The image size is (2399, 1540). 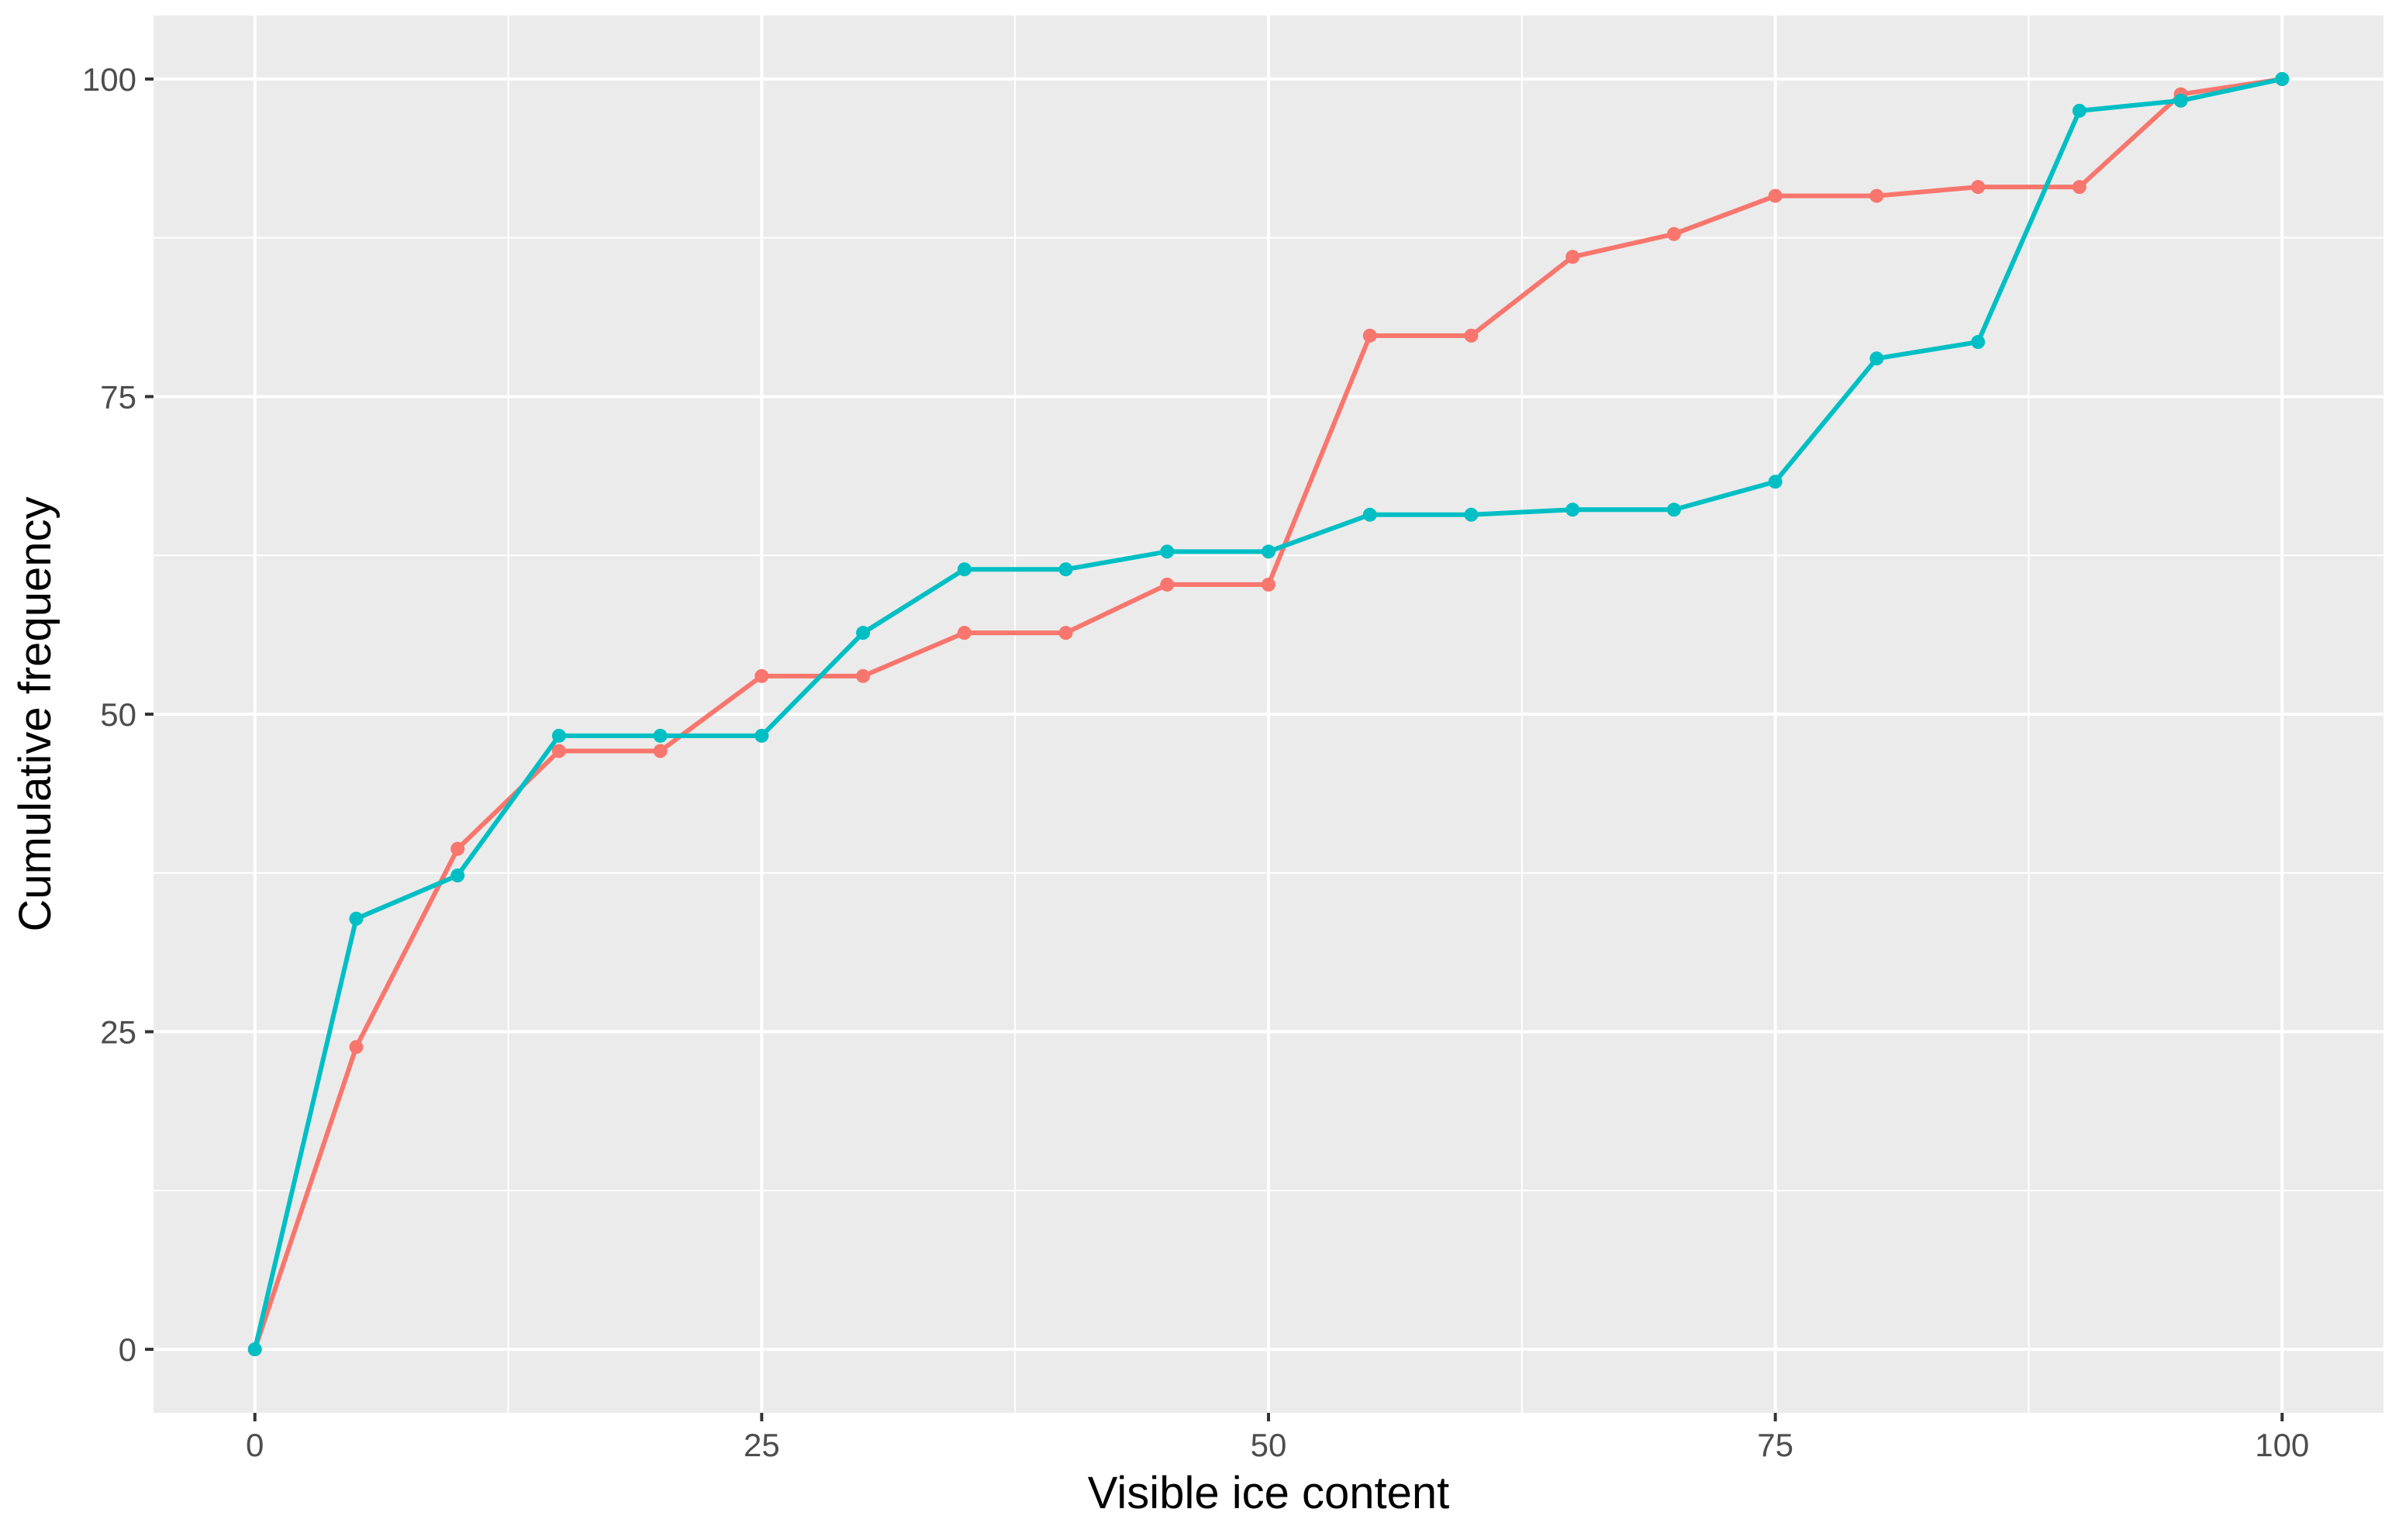 What do you see at coordinates (128, 1349) in the screenshot?
I see `y-tick-label: 0` at bounding box center [128, 1349].